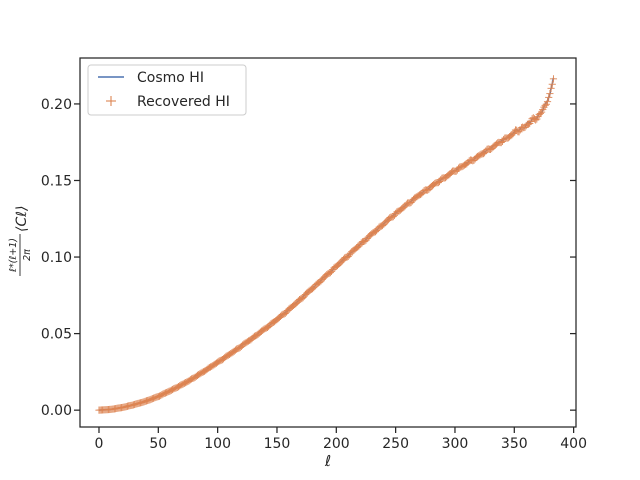 The image size is (640, 480). I want to click on y-tick-label: 0.15, so click(56, 181).